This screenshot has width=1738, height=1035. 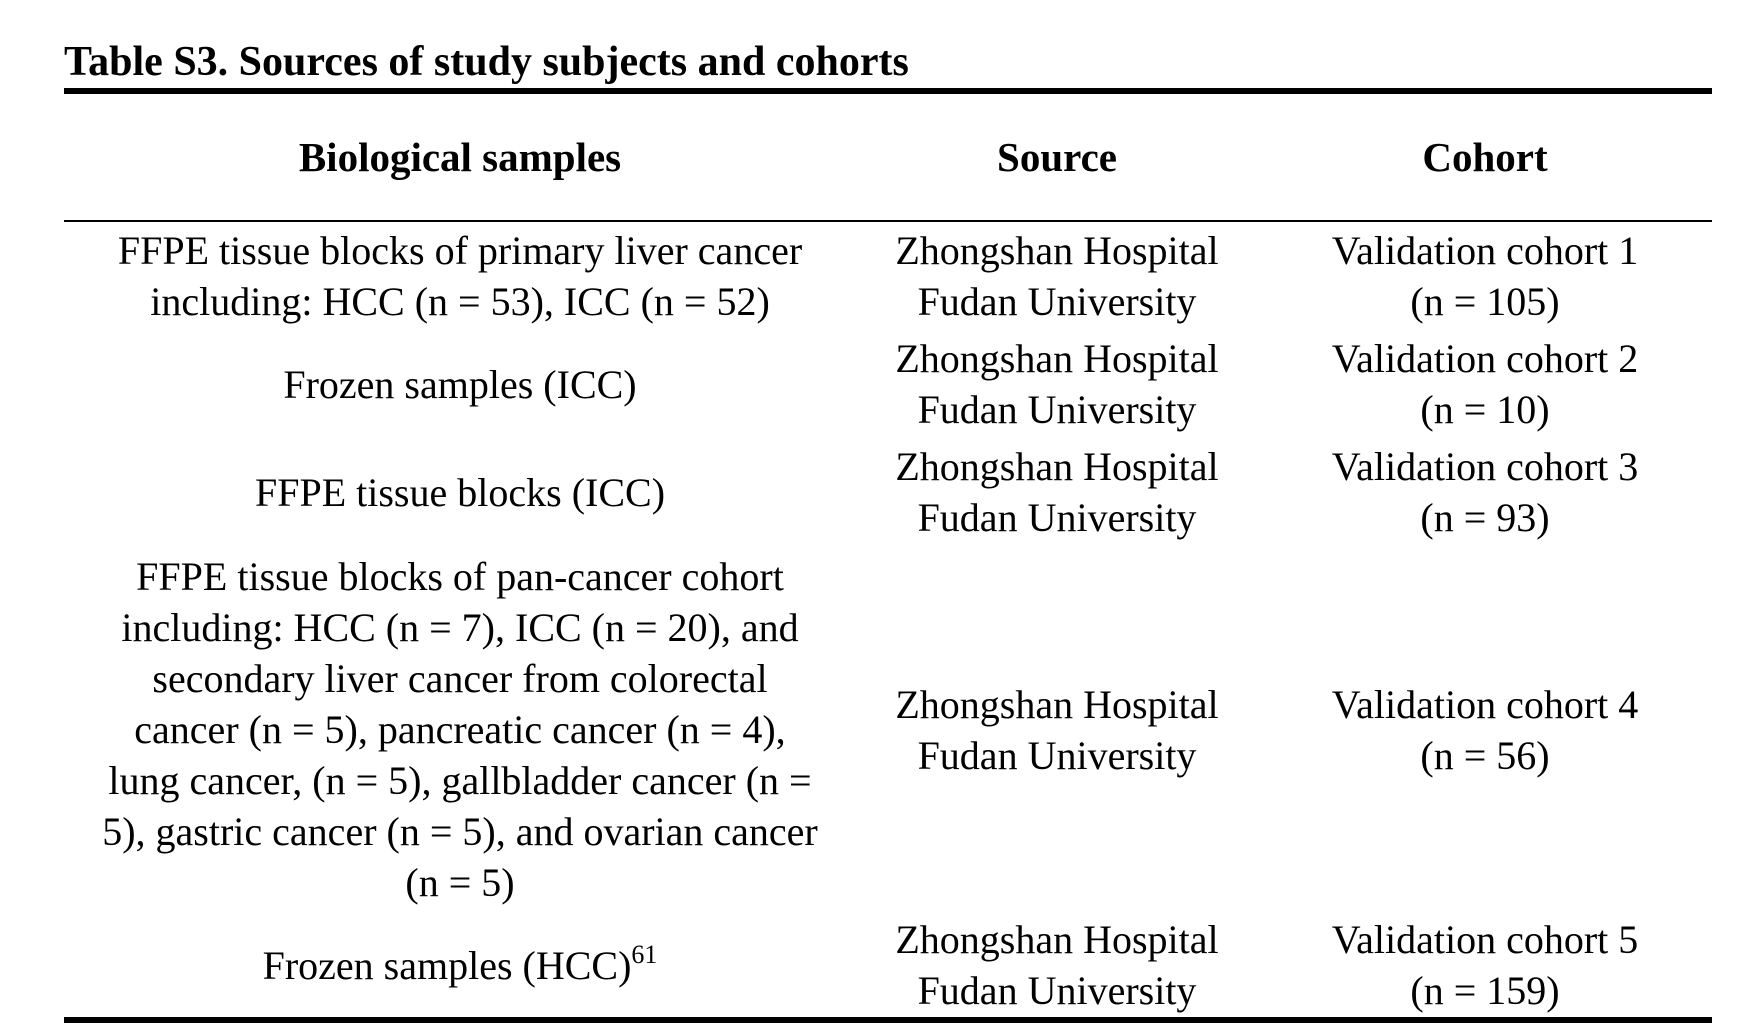 I want to click on samples-cell: Frozen samples (HCC)61, so click(x=460, y=965).